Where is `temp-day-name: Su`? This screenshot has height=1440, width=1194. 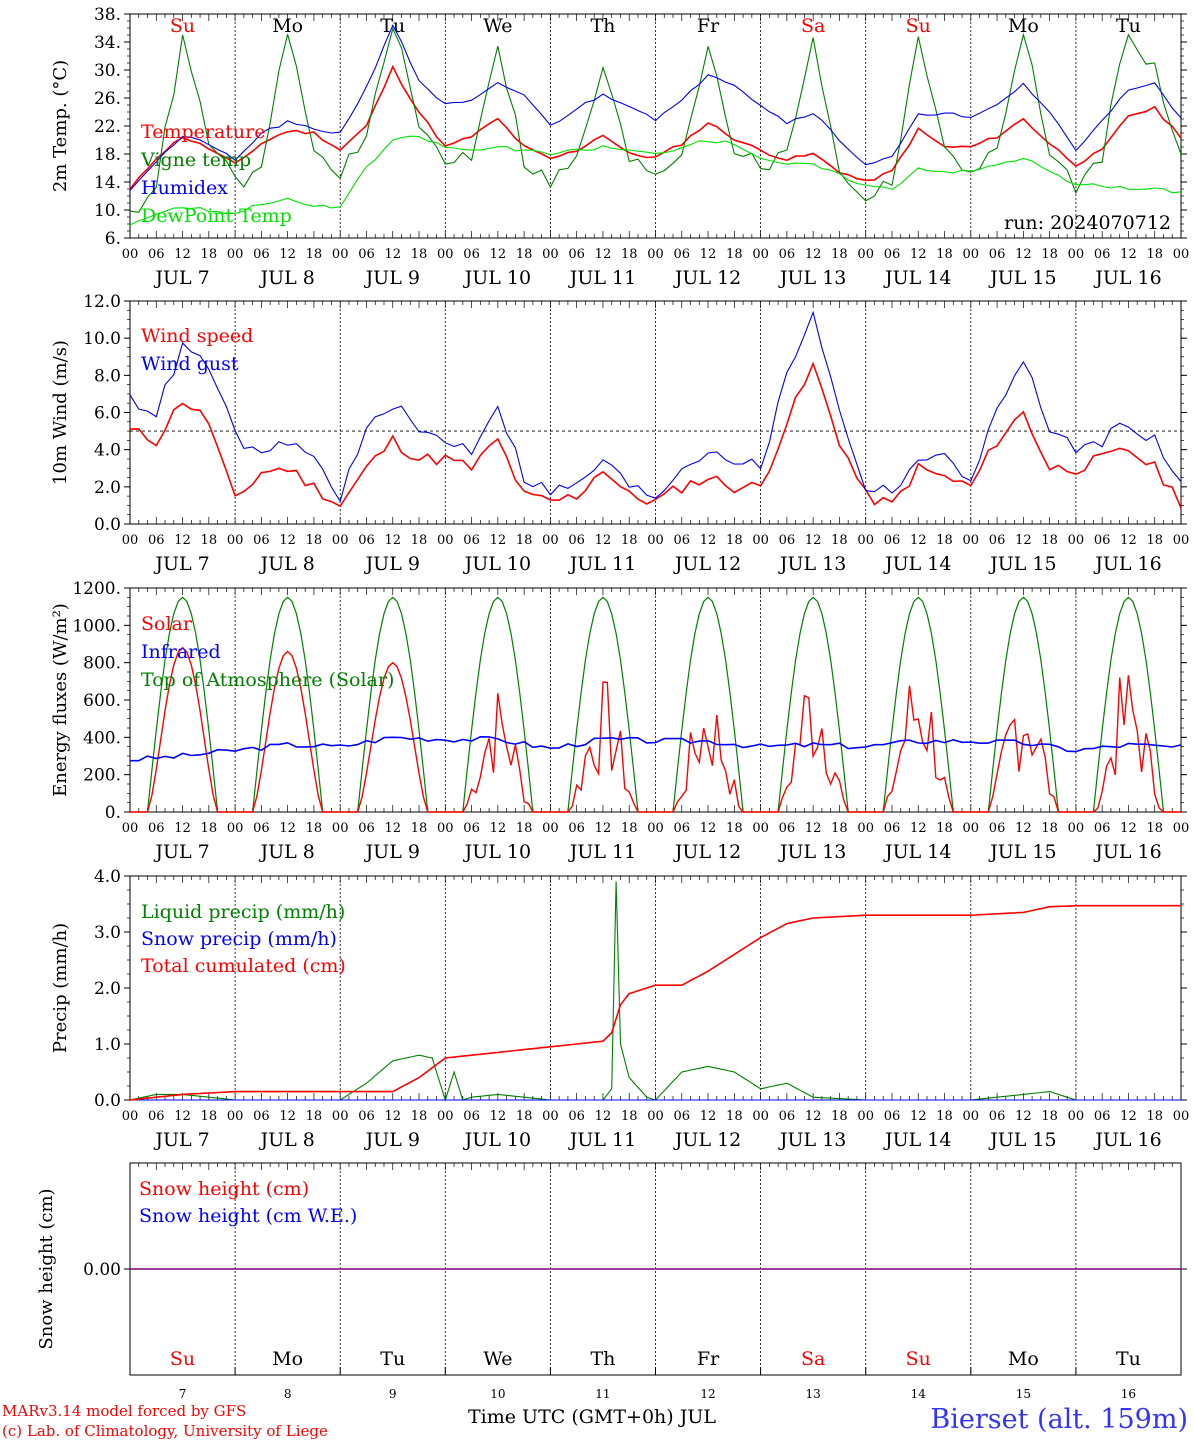 temp-day-name: Su is located at coordinates (182, 26).